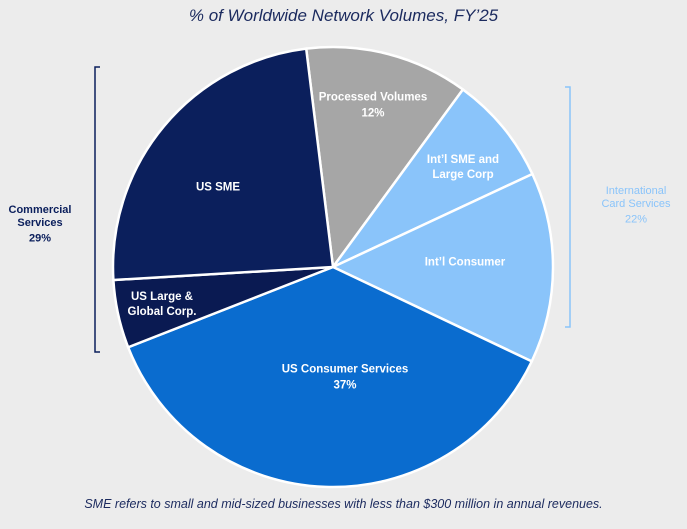 This screenshot has width=687, height=529. Describe the element at coordinates (218, 187) in the screenshot. I see `slice-label: US SME` at that location.